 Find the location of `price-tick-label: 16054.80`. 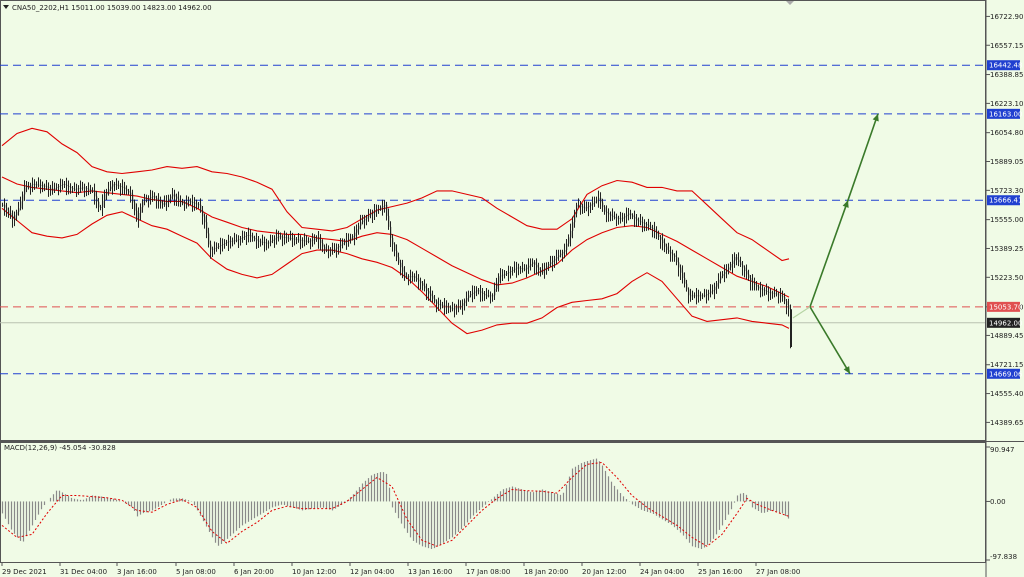

price-tick-label: 16054.80 is located at coordinates (1006, 133).